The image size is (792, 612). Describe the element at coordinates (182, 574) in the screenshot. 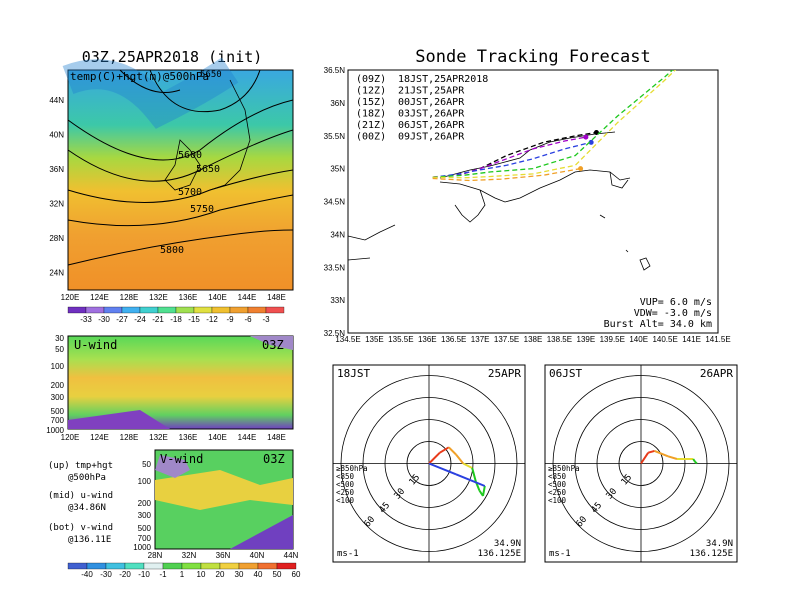

I see `colorbar-tick-label: 1` at that location.